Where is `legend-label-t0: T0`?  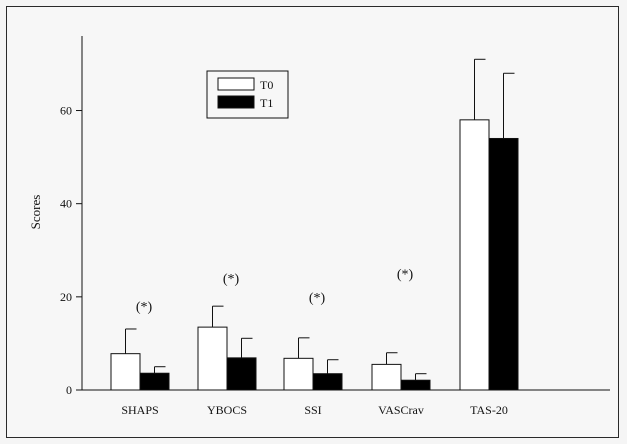
legend-label-t0: T0 is located at coordinates (266, 85).